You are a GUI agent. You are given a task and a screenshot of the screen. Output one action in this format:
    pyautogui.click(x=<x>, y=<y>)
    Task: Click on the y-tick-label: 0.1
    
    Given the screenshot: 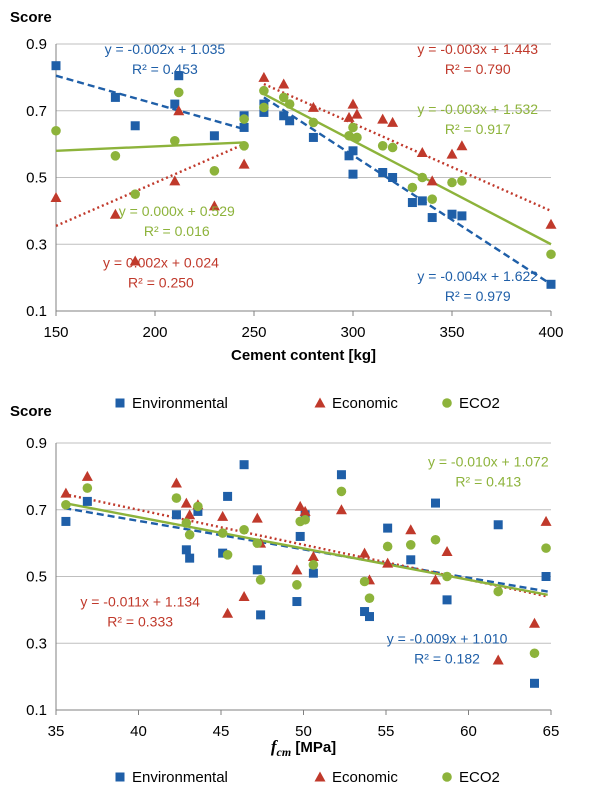 What is the action you would take?
    pyautogui.click(x=36, y=710)
    